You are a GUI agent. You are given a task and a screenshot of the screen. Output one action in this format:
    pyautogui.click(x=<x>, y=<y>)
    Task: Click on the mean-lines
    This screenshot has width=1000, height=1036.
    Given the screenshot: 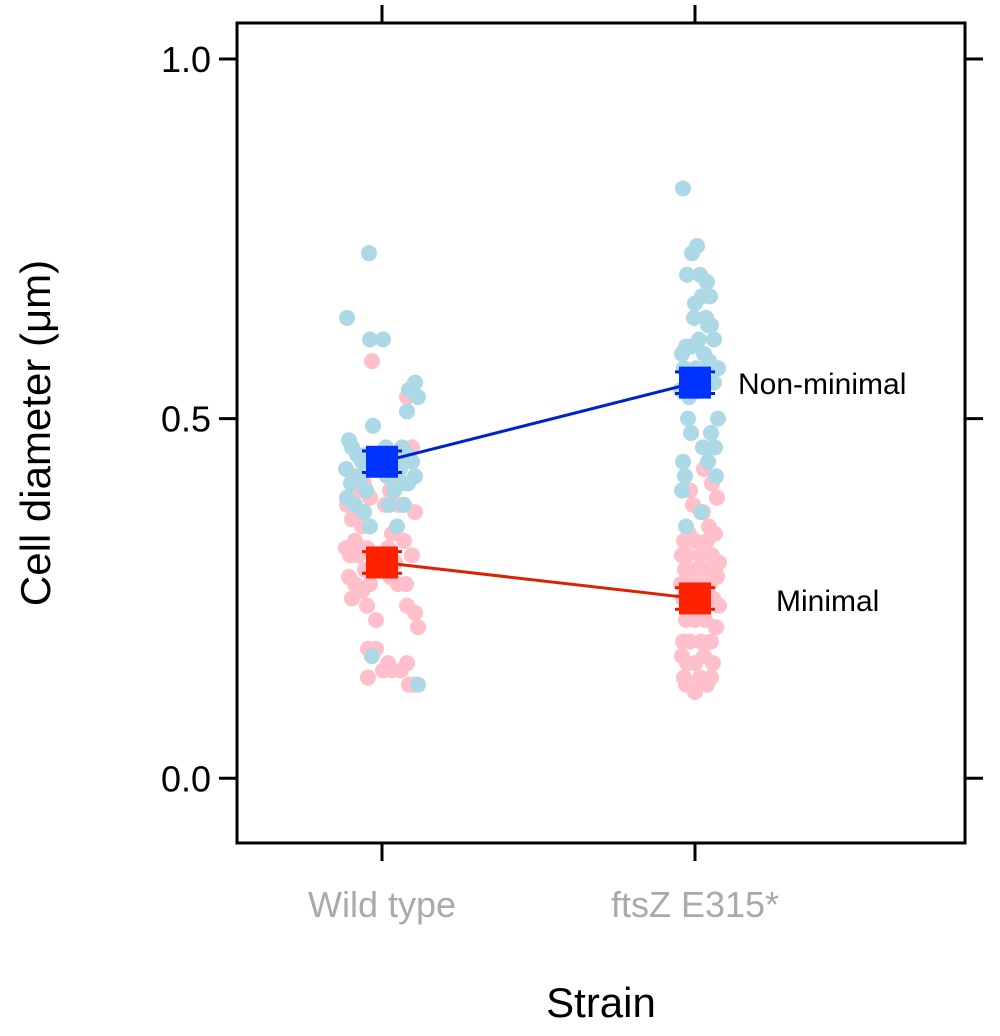 What is the action you would take?
    pyautogui.click(x=538, y=490)
    